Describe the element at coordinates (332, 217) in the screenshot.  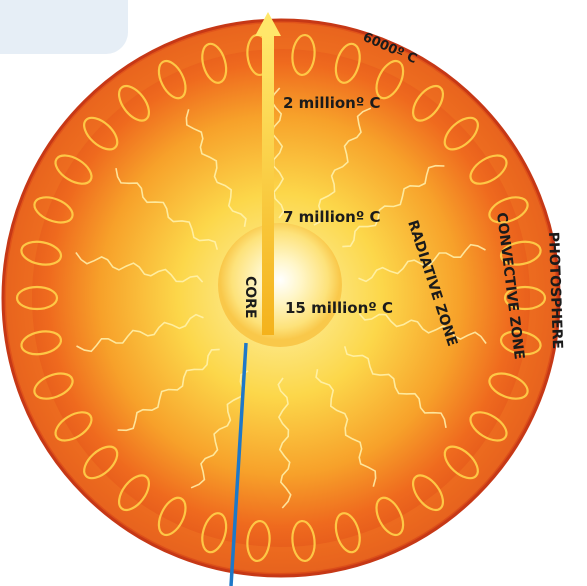
I see `temp-7-million-label: 7 millionº C` at that location.